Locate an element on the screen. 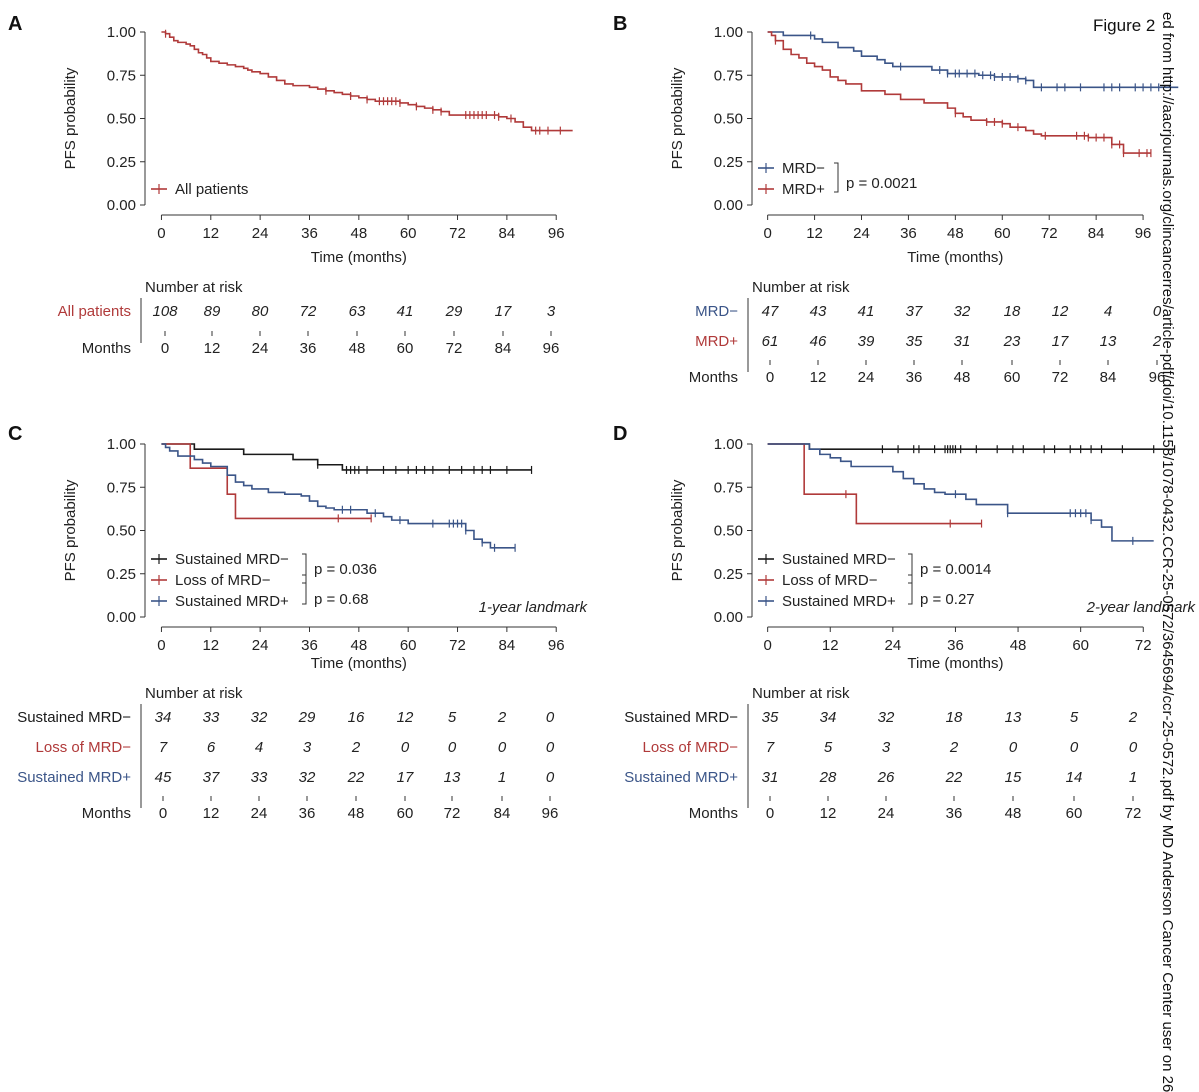 Image resolution: width=1199 pixels, height=1092 pixels. risk-count: 46 is located at coordinates (818, 341).